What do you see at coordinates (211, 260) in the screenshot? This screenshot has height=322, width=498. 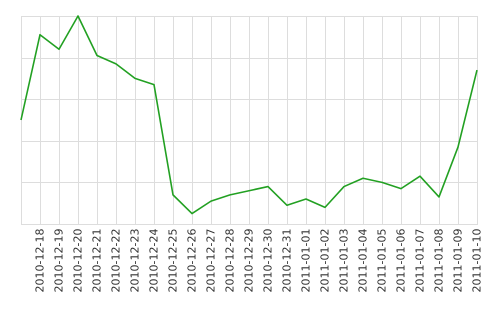 I see `x-tick-label: 2010-12-27` at bounding box center [211, 260].